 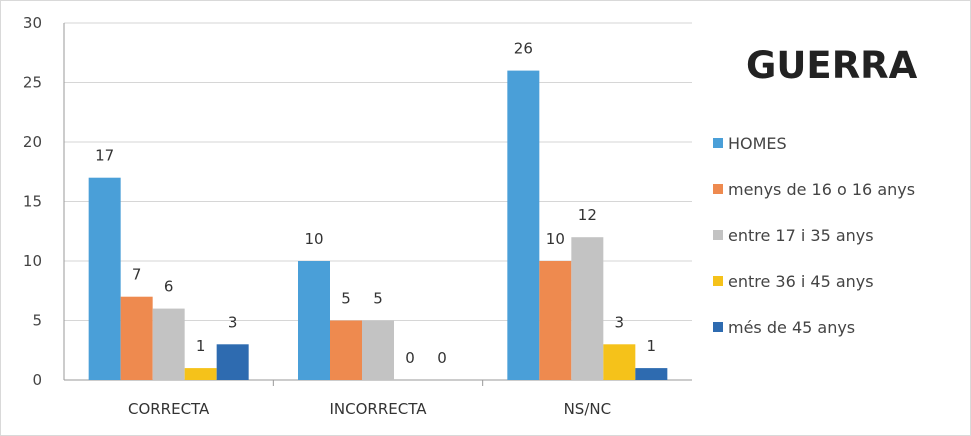 What do you see at coordinates (32, 202) in the screenshot?
I see `y-tick-label: 15` at bounding box center [32, 202].